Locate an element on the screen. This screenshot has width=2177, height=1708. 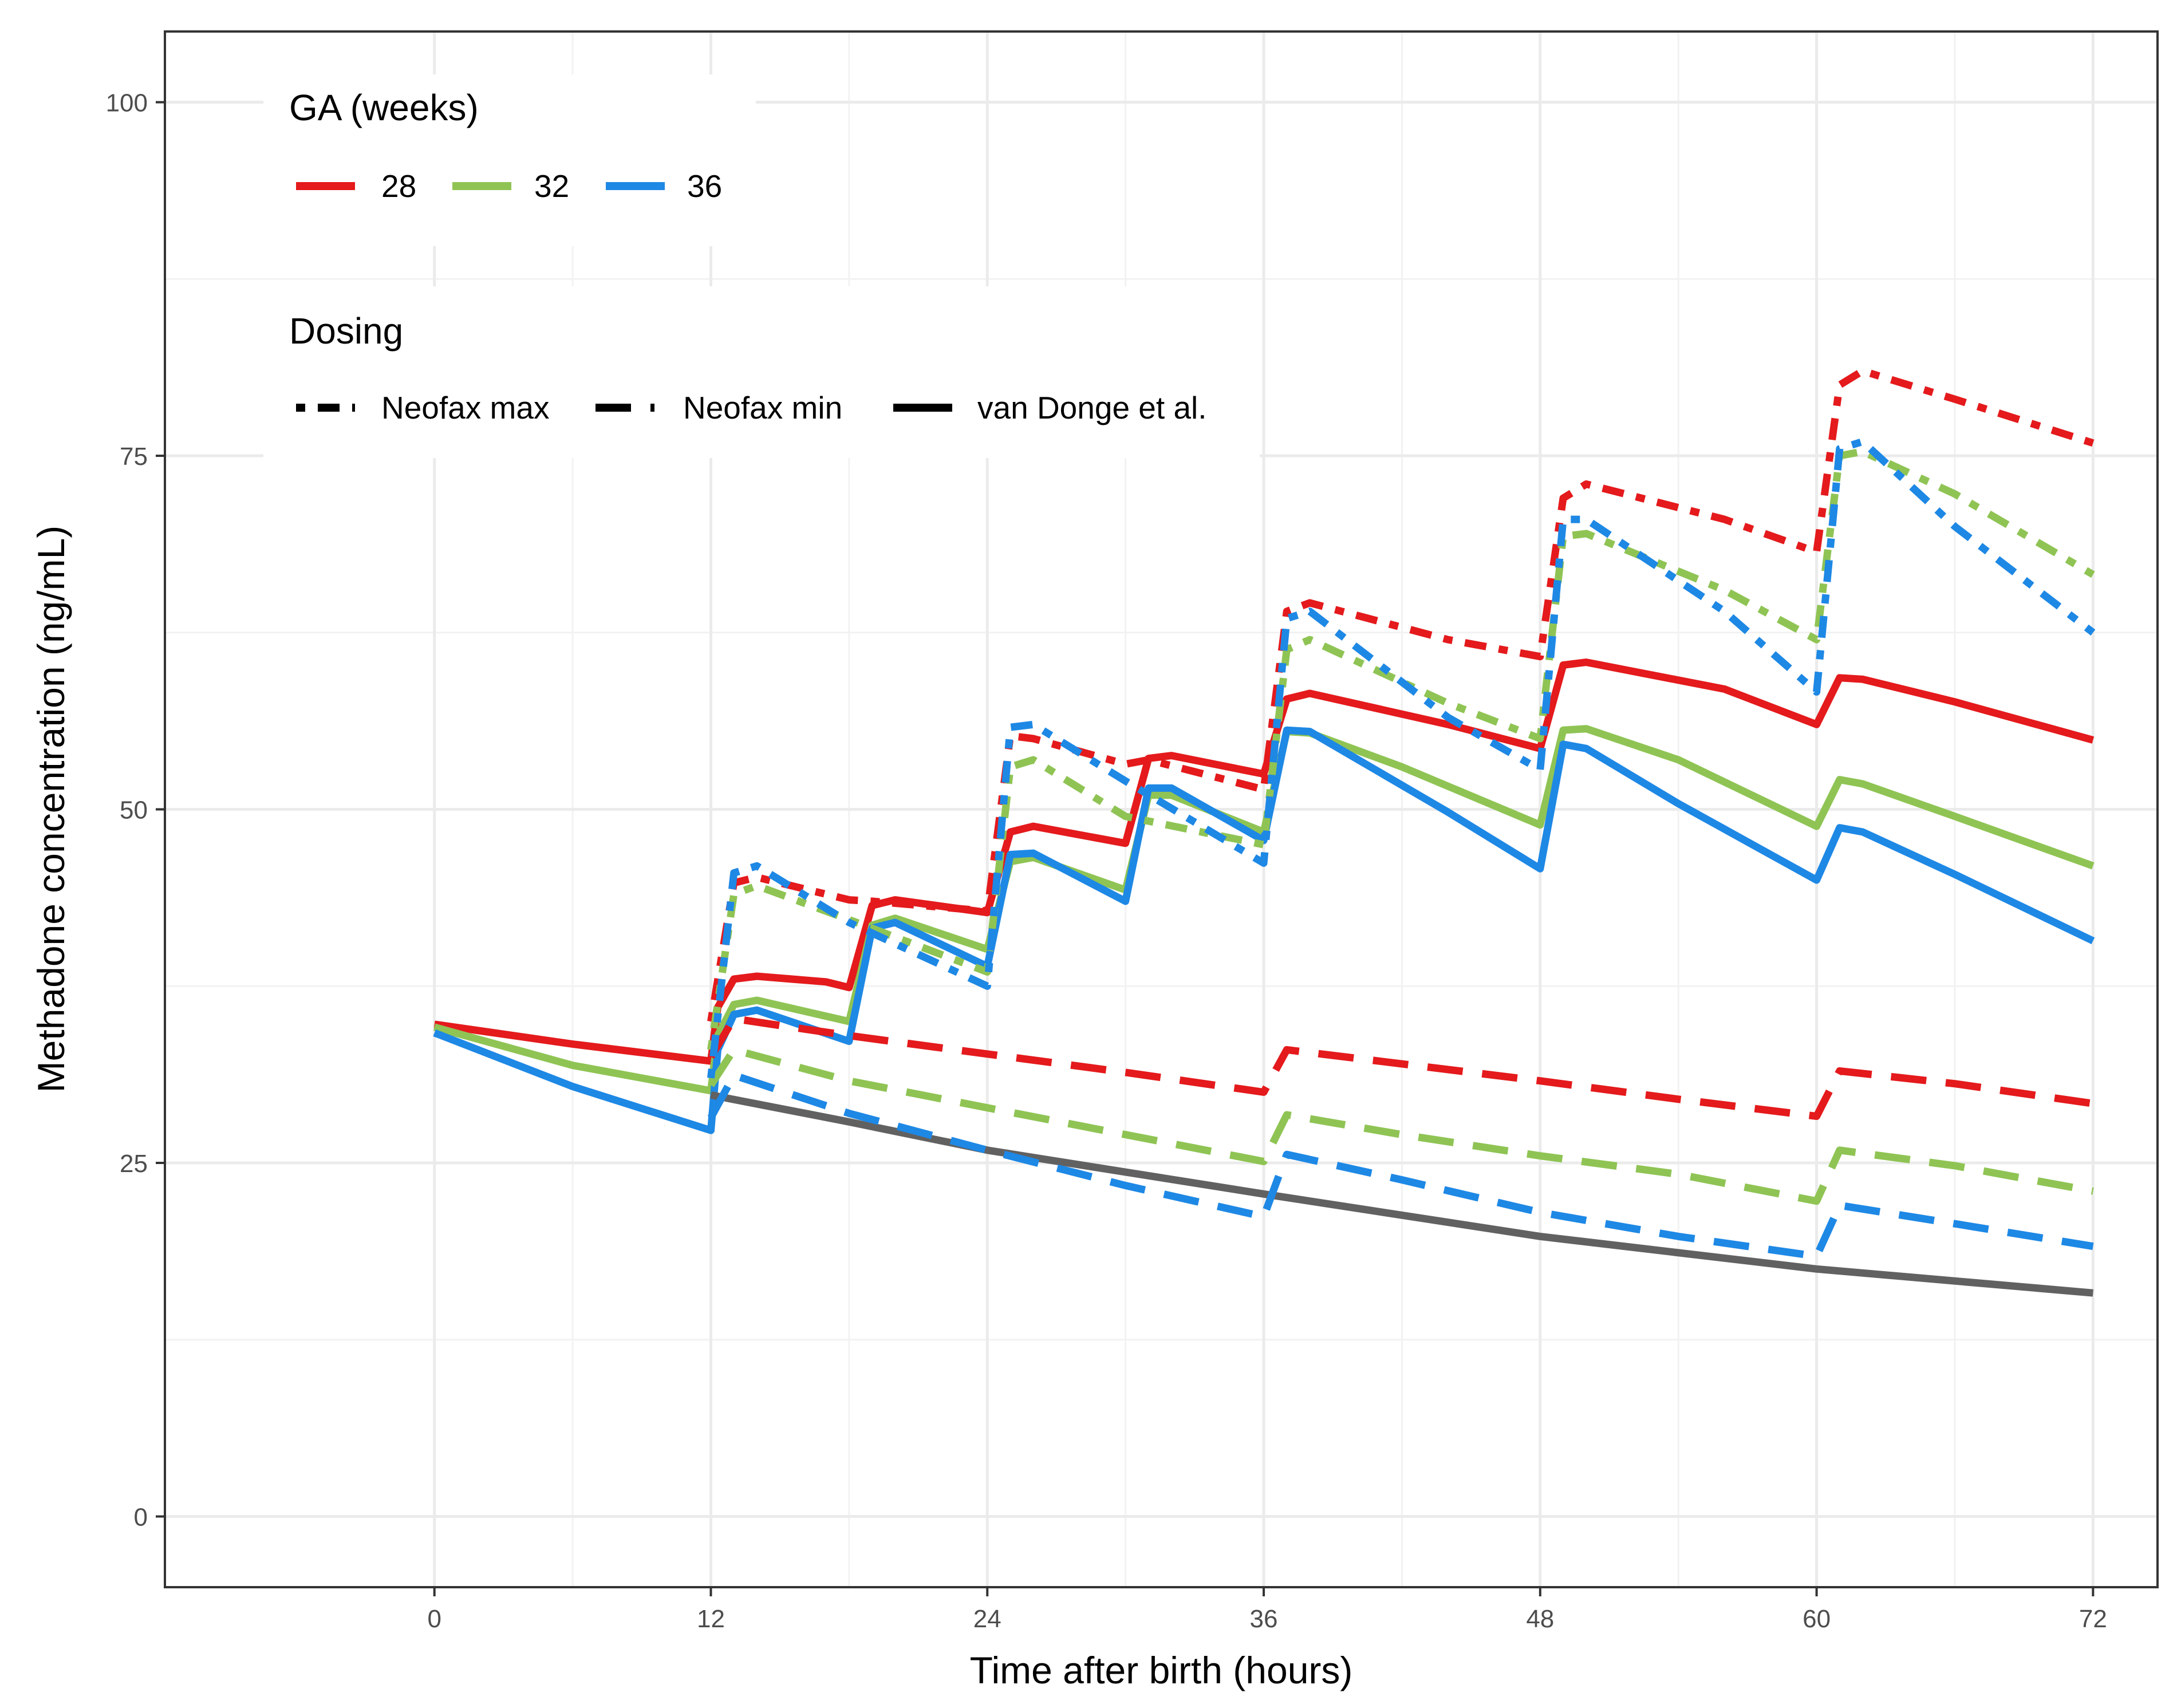
series-line-36-neofax-min is located at coordinates (1400, 1166).